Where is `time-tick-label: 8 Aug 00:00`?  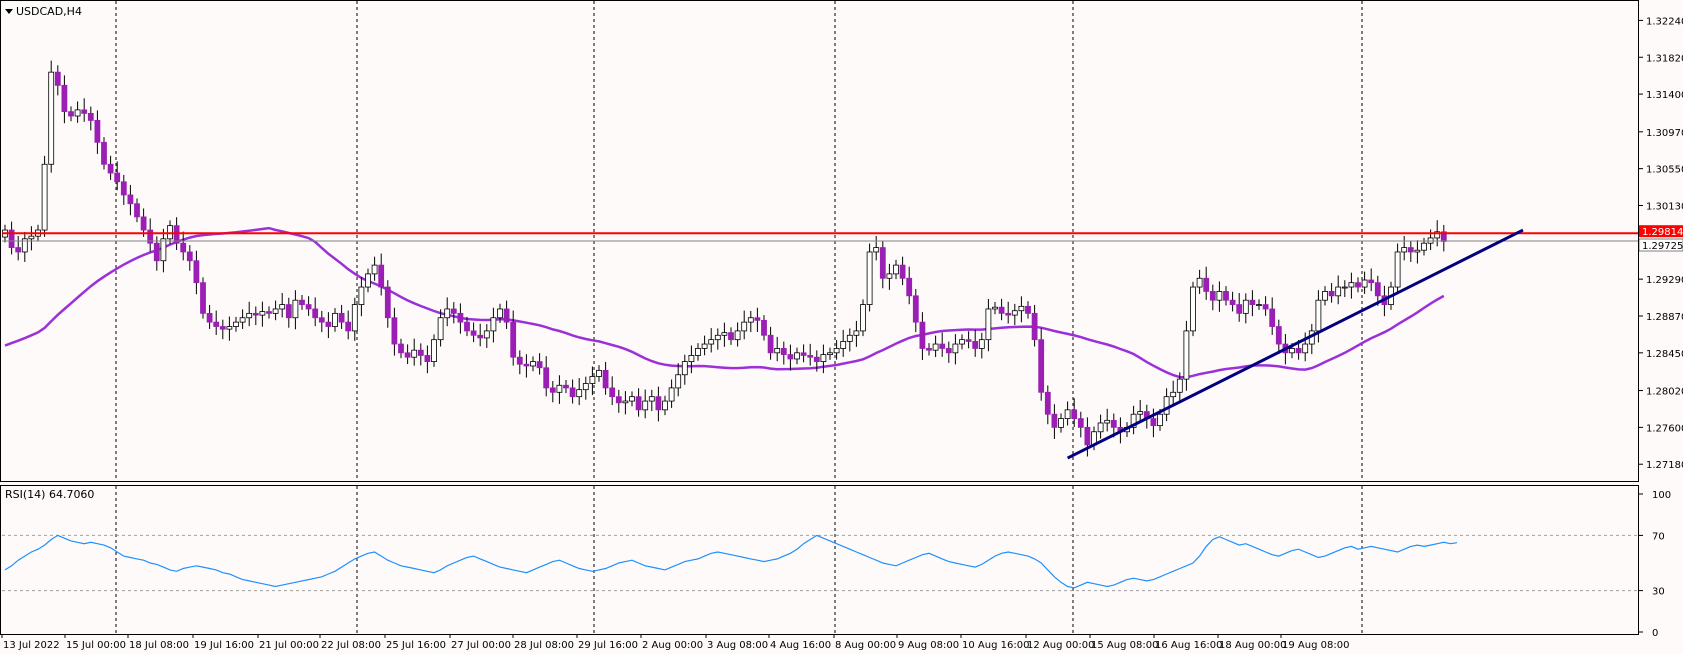 time-tick-label: 8 Aug 00:00 is located at coordinates (865, 645).